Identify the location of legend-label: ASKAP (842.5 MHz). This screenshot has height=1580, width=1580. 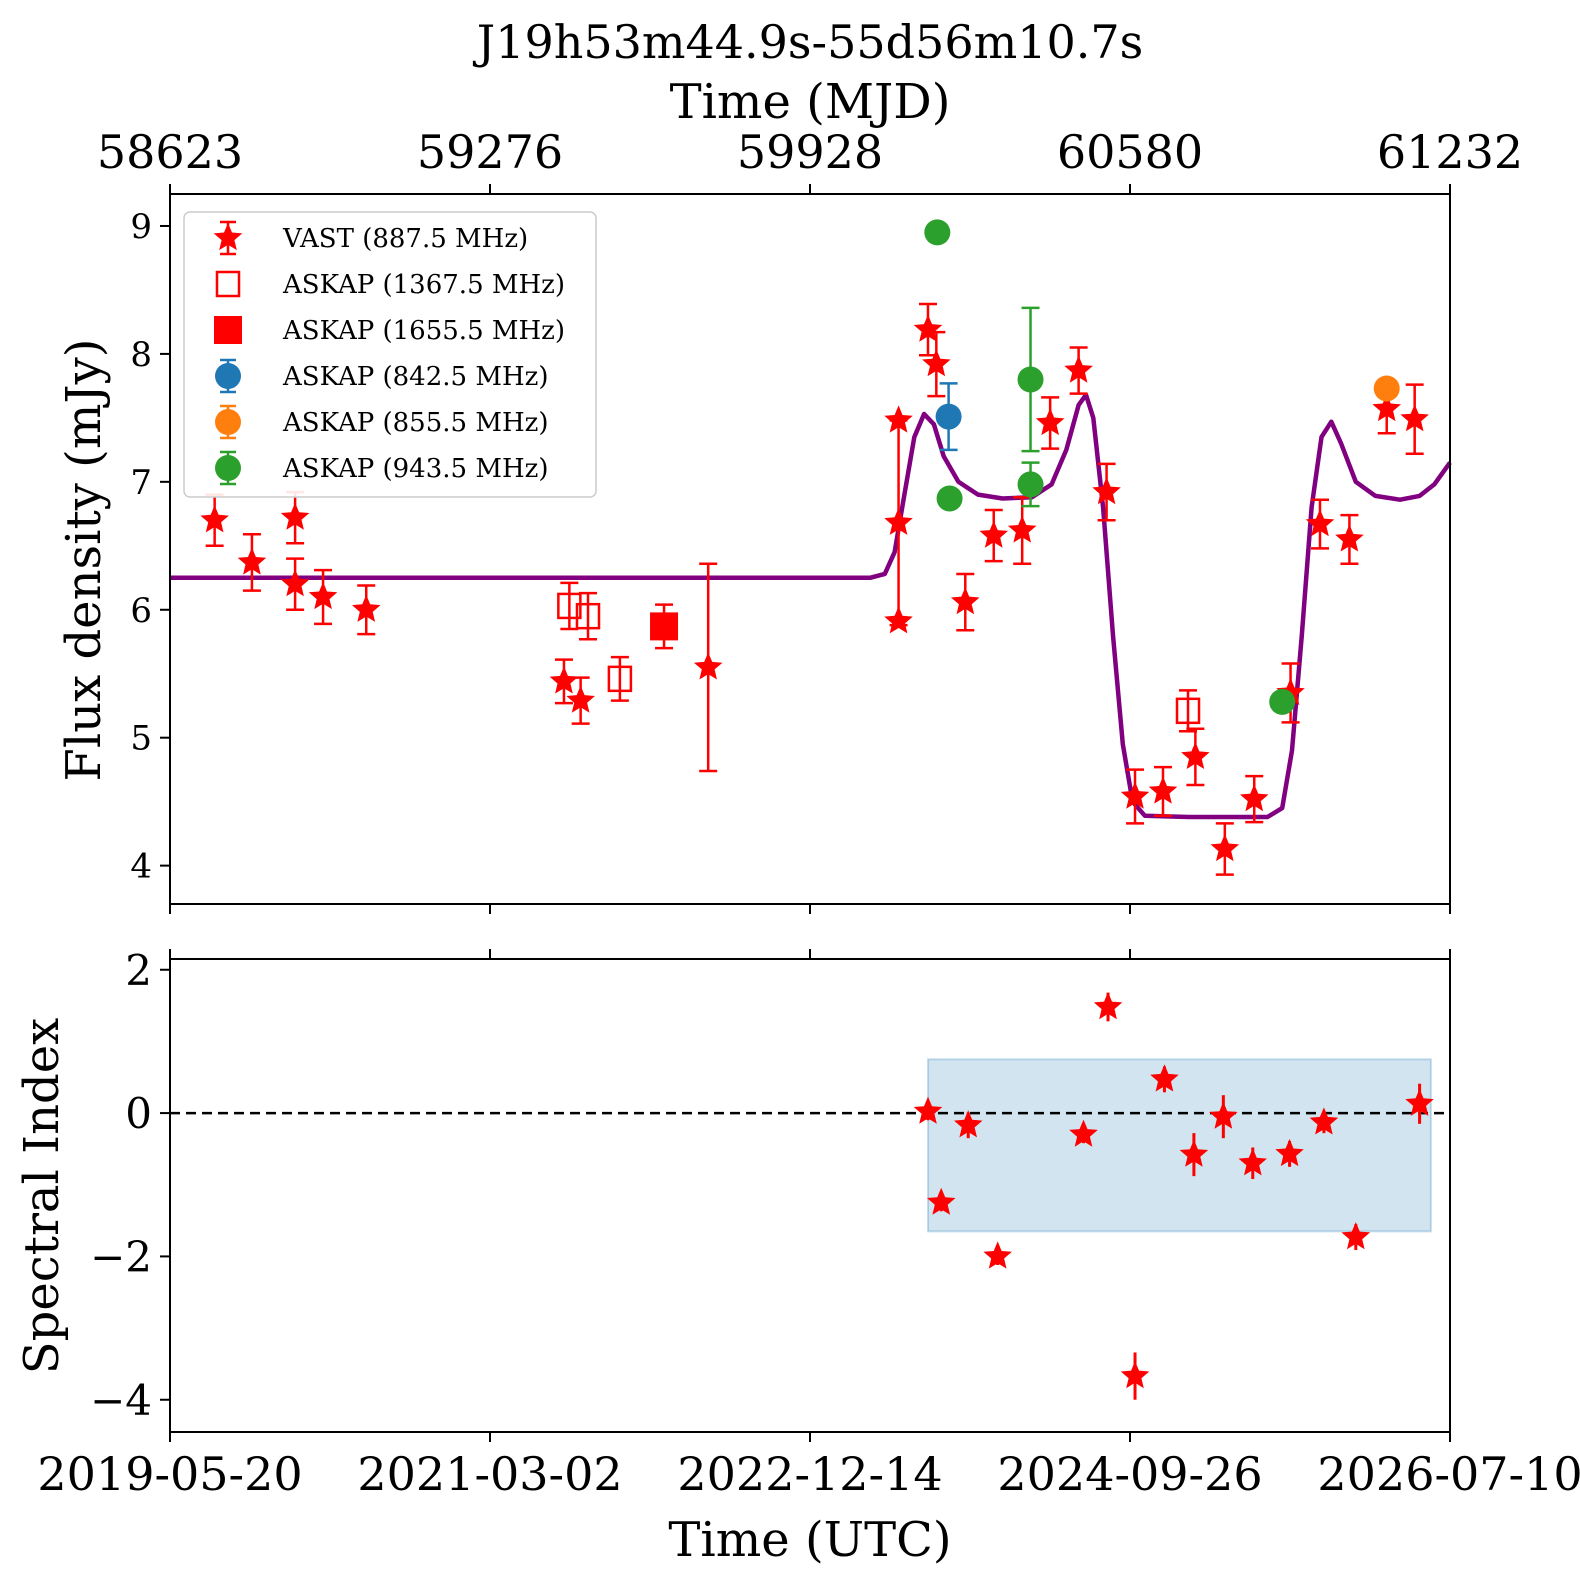
(415, 377).